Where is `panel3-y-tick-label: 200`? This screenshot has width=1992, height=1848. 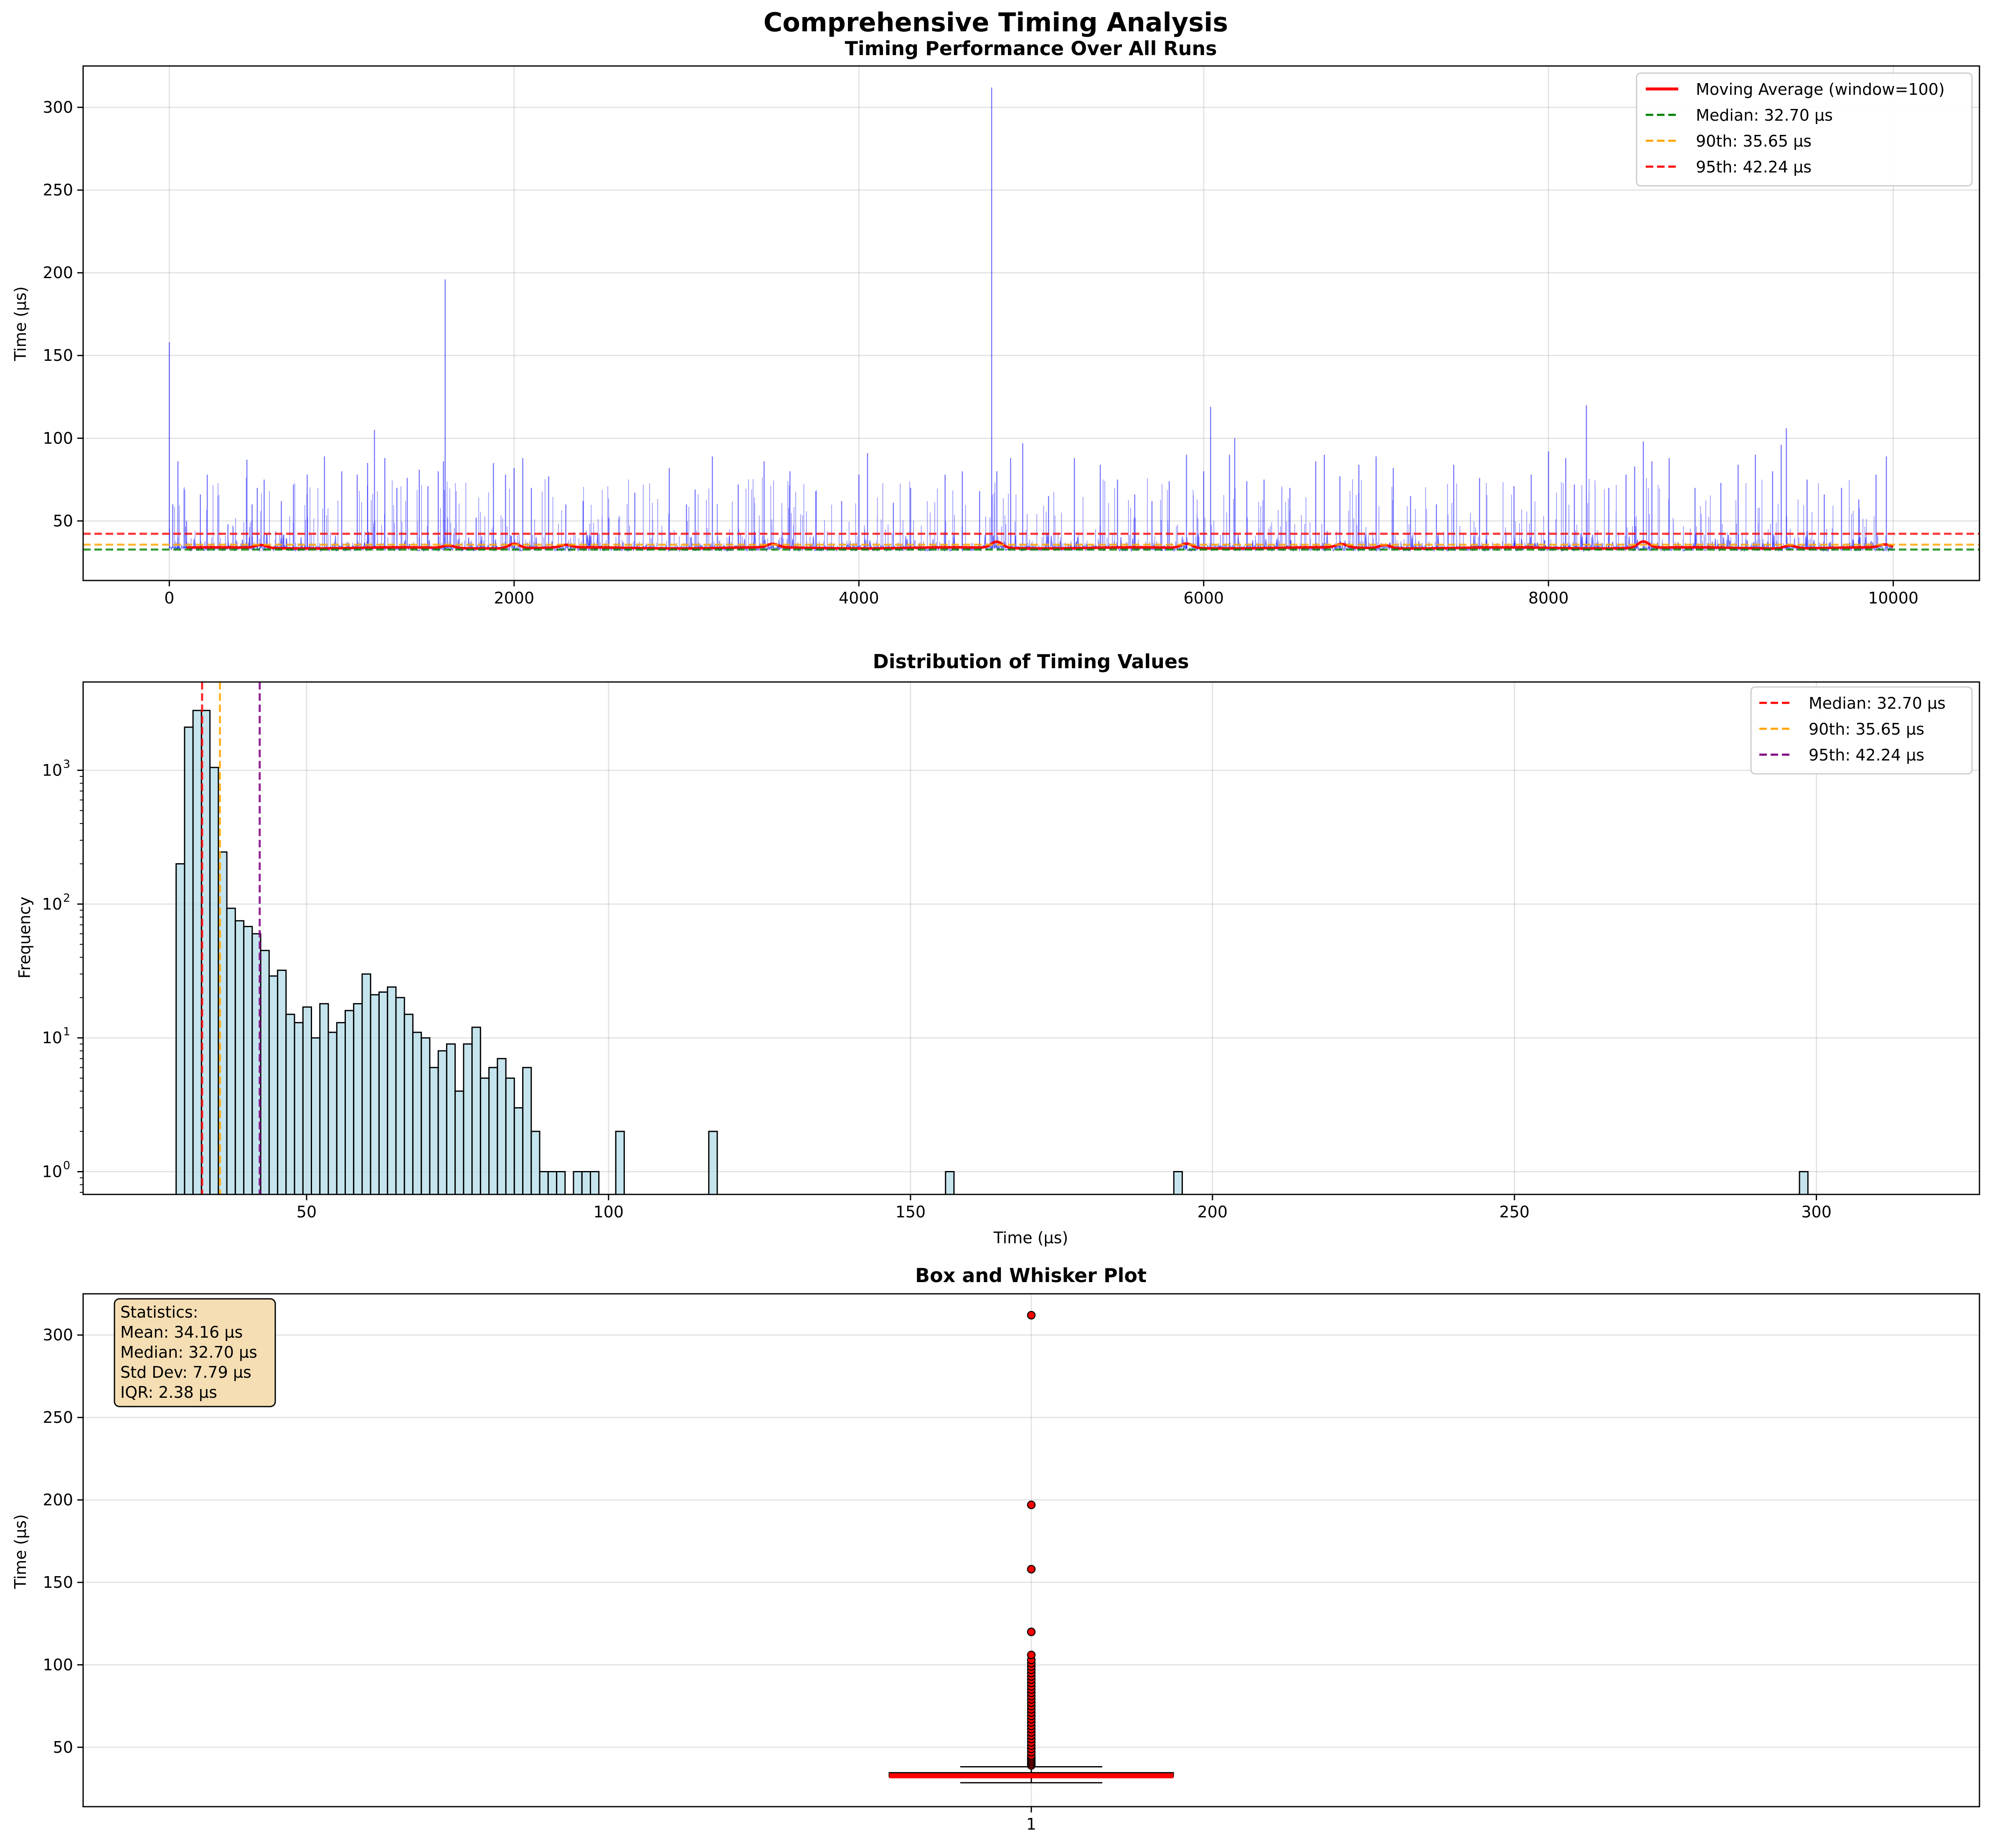 panel3-y-tick-label: 200 is located at coordinates (58, 1500).